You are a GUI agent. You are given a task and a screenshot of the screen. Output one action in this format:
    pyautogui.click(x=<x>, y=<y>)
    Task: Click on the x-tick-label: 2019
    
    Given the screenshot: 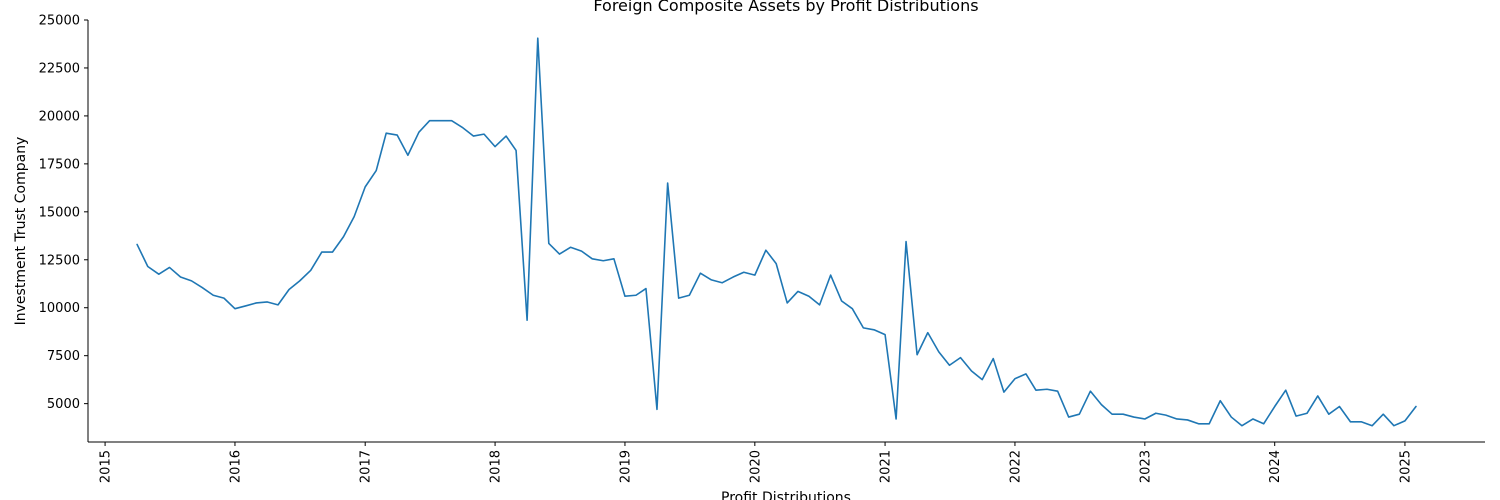 What is the action you would take?
    pyautogui.click(x=625, y=466)
    